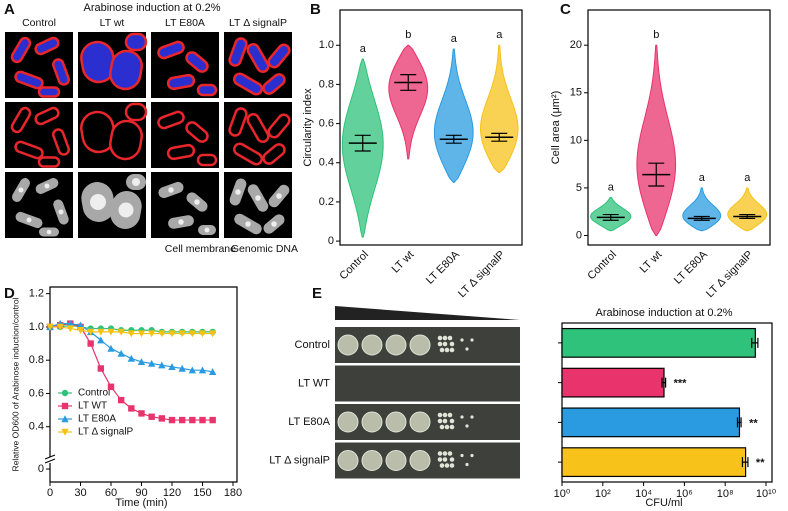 The width and height of the screenshot is (788, 511). What do you see at coordinates (9, 9) in the screenshot?
I see `panel-label: A` at bounding box center [9, 9].